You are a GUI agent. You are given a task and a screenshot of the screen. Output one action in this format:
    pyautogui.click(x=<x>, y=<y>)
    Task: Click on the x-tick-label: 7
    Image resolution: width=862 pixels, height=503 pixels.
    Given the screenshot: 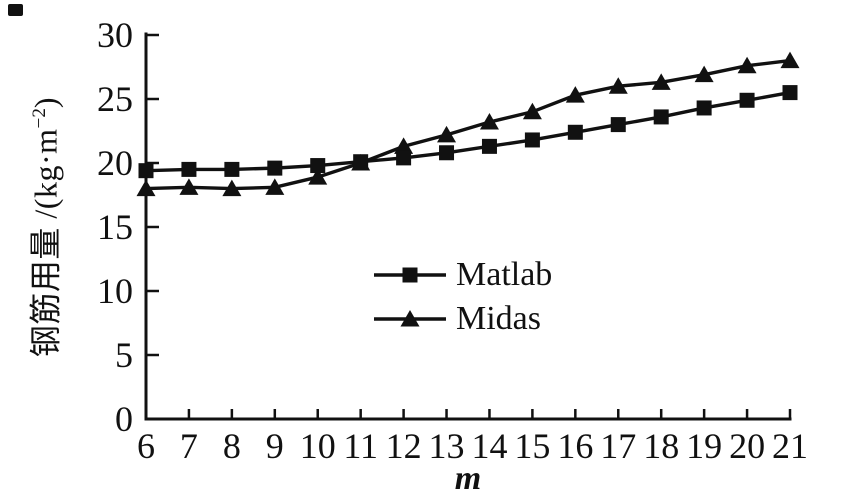 What is the action you would take?
    pyautogui.click(x=189, y=446)
    